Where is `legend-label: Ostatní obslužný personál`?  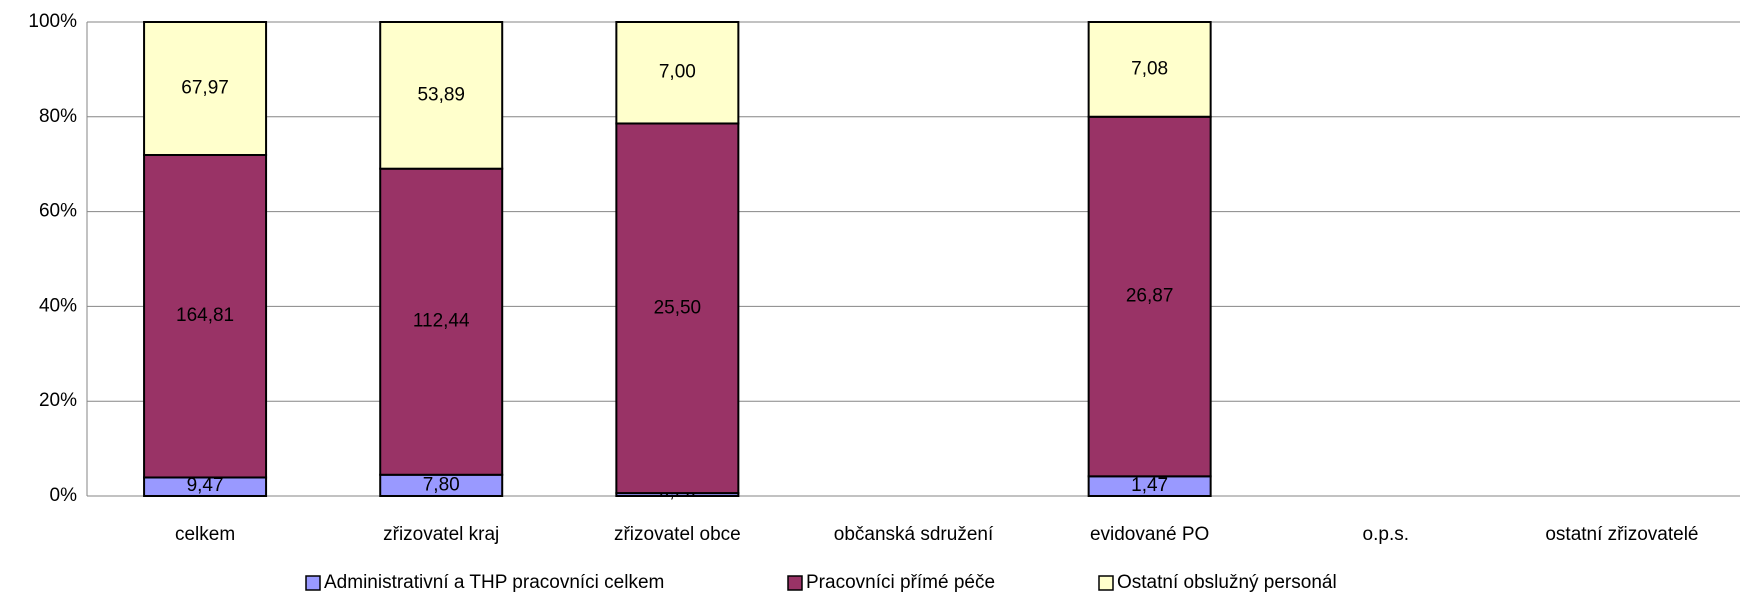 legend-label: Ostatní obslužný personál is located at coordinates (1227, 582).